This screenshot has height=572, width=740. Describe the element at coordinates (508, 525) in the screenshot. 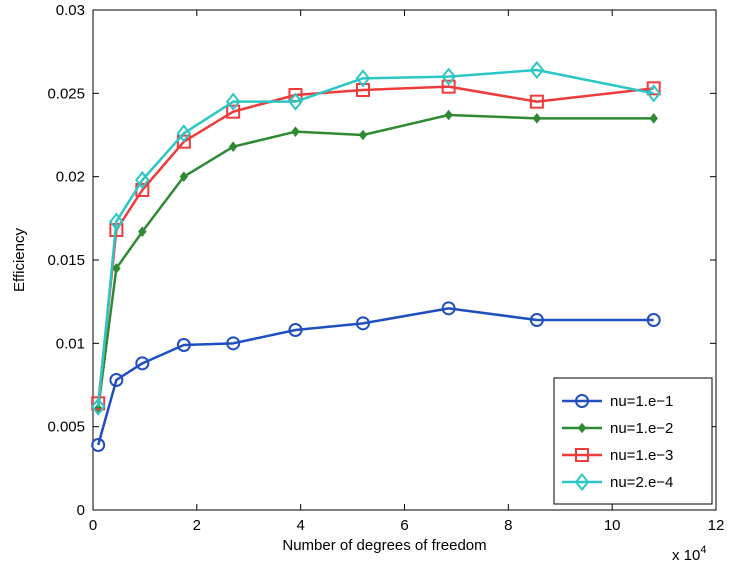

I see `x-tick-label: 8` at that location.